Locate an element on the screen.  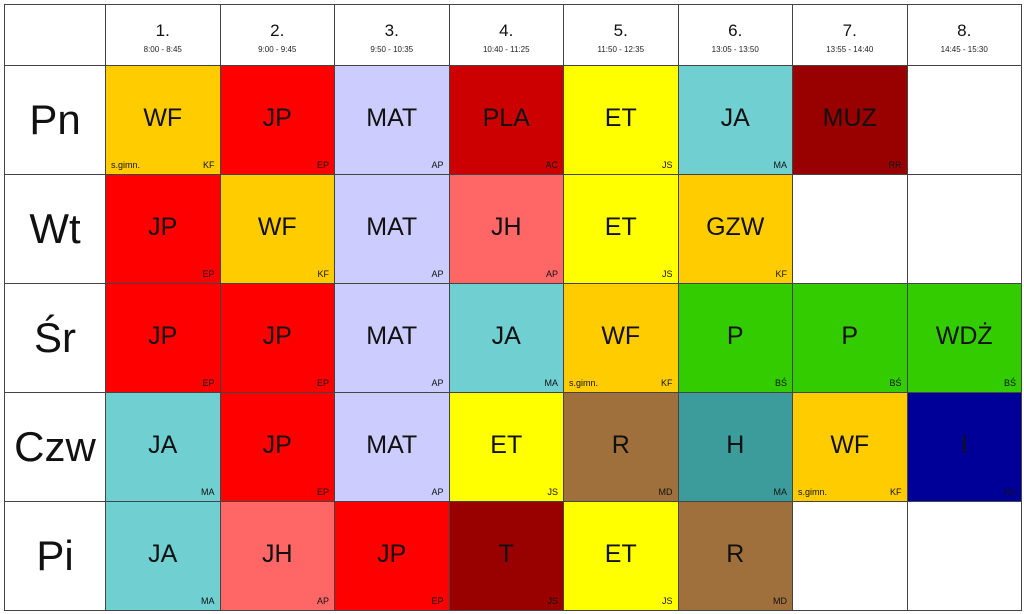
lesson-subject: JH is located at coordinates (277, 554).